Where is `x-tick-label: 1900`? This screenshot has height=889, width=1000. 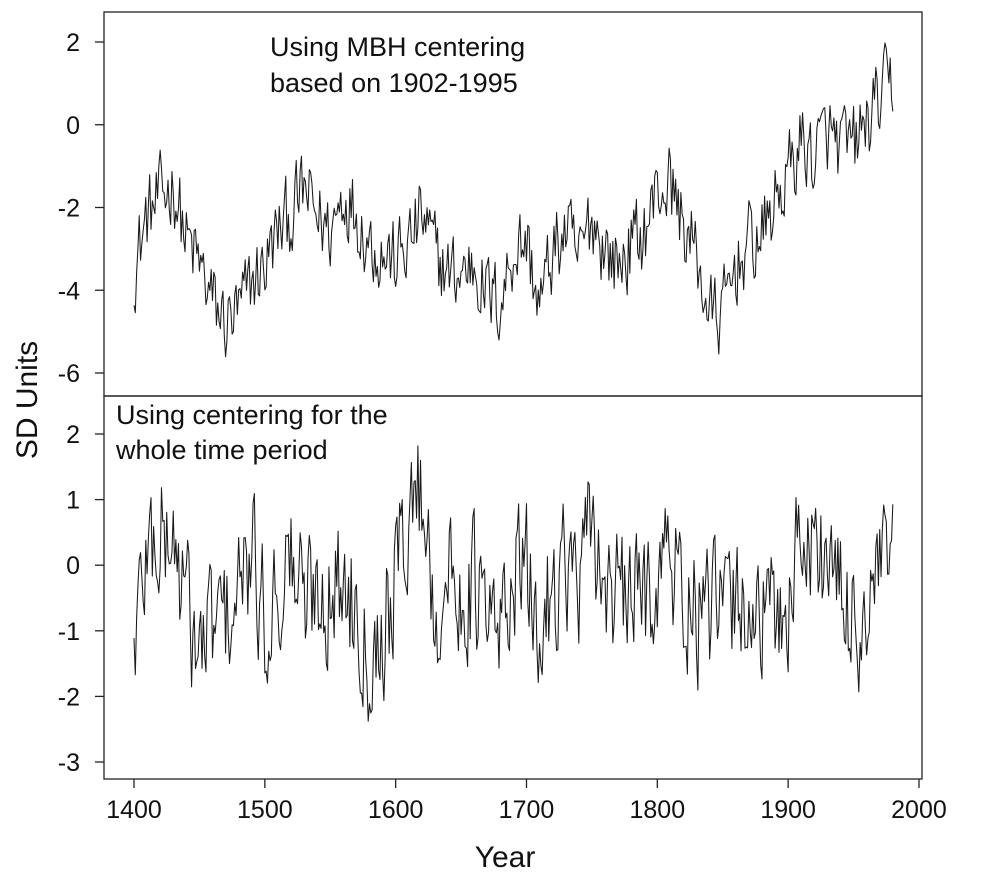
x-tick-label: 1900 is located at coordinates (788, 810).